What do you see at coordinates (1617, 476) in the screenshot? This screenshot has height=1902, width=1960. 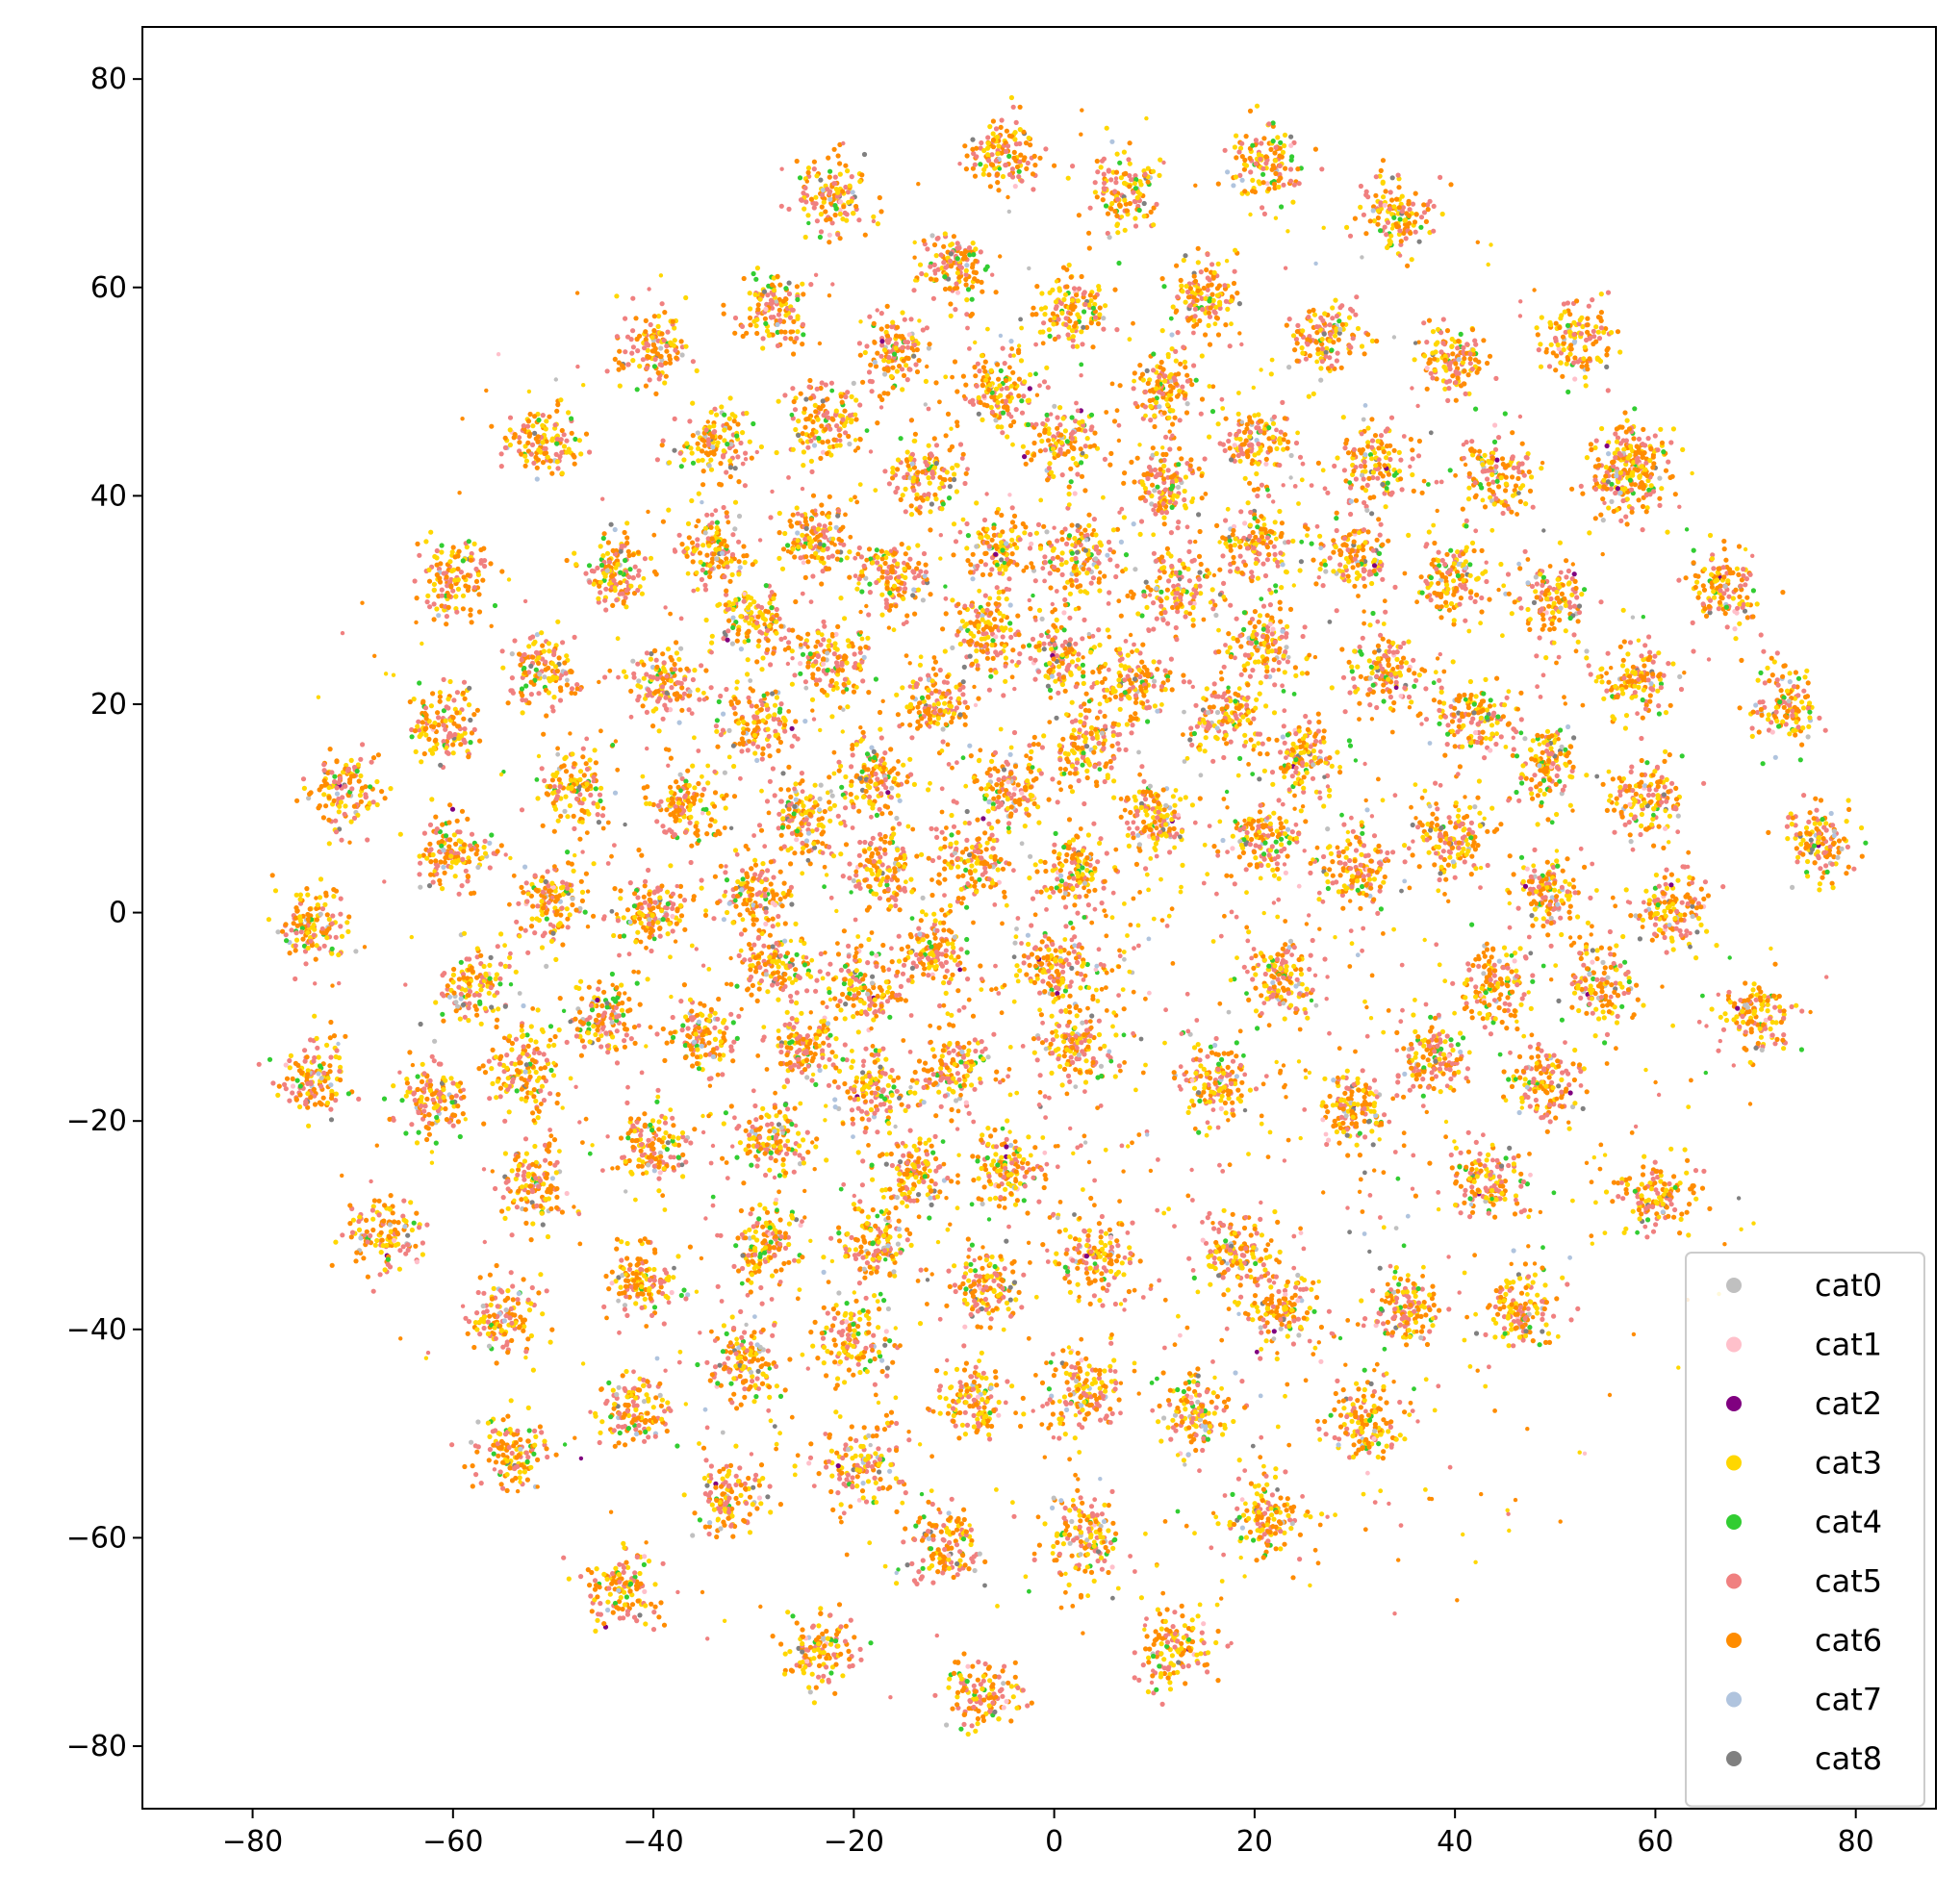 I see `data-point-cat7` at bounding box center [1617, 476].